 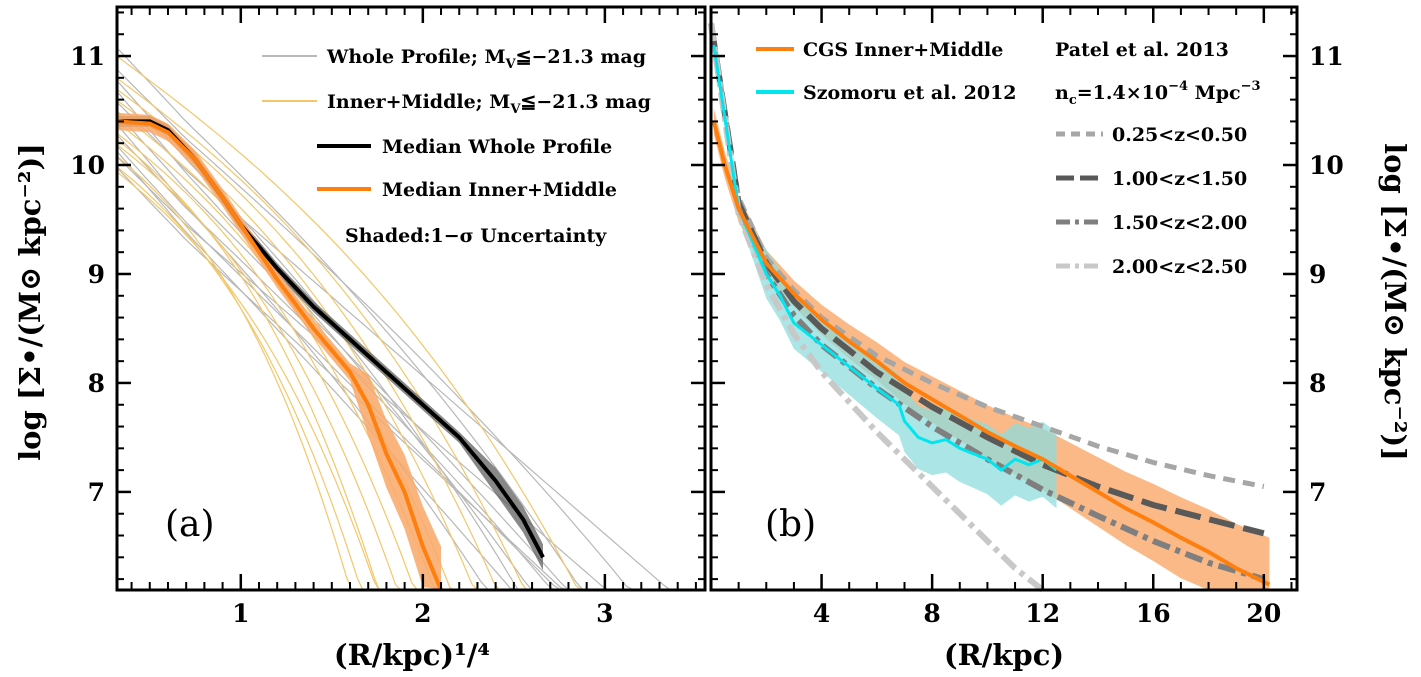 What do you see at coordinates (1179, 223) in the screenshot?
I see `legend-label-z150: 1.50<z<2.00` at bounding box center [1179, 223].